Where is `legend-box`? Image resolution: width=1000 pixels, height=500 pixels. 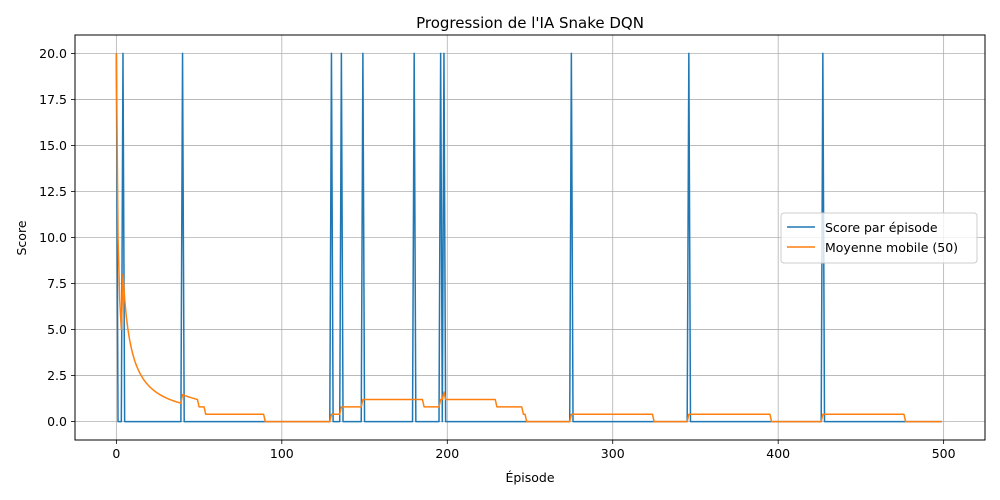
legend-box is located at coordinates (879, 238).